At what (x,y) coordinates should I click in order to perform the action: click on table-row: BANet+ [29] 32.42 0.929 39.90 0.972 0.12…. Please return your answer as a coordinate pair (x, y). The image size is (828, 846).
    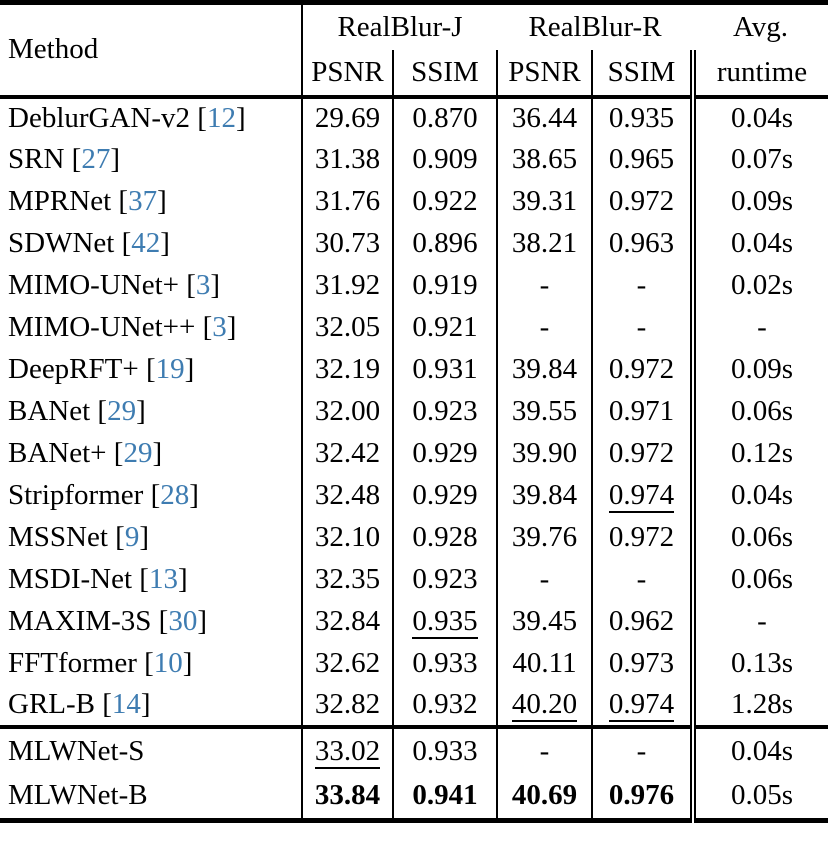
    Looking at the image, I should click on (414, 453).